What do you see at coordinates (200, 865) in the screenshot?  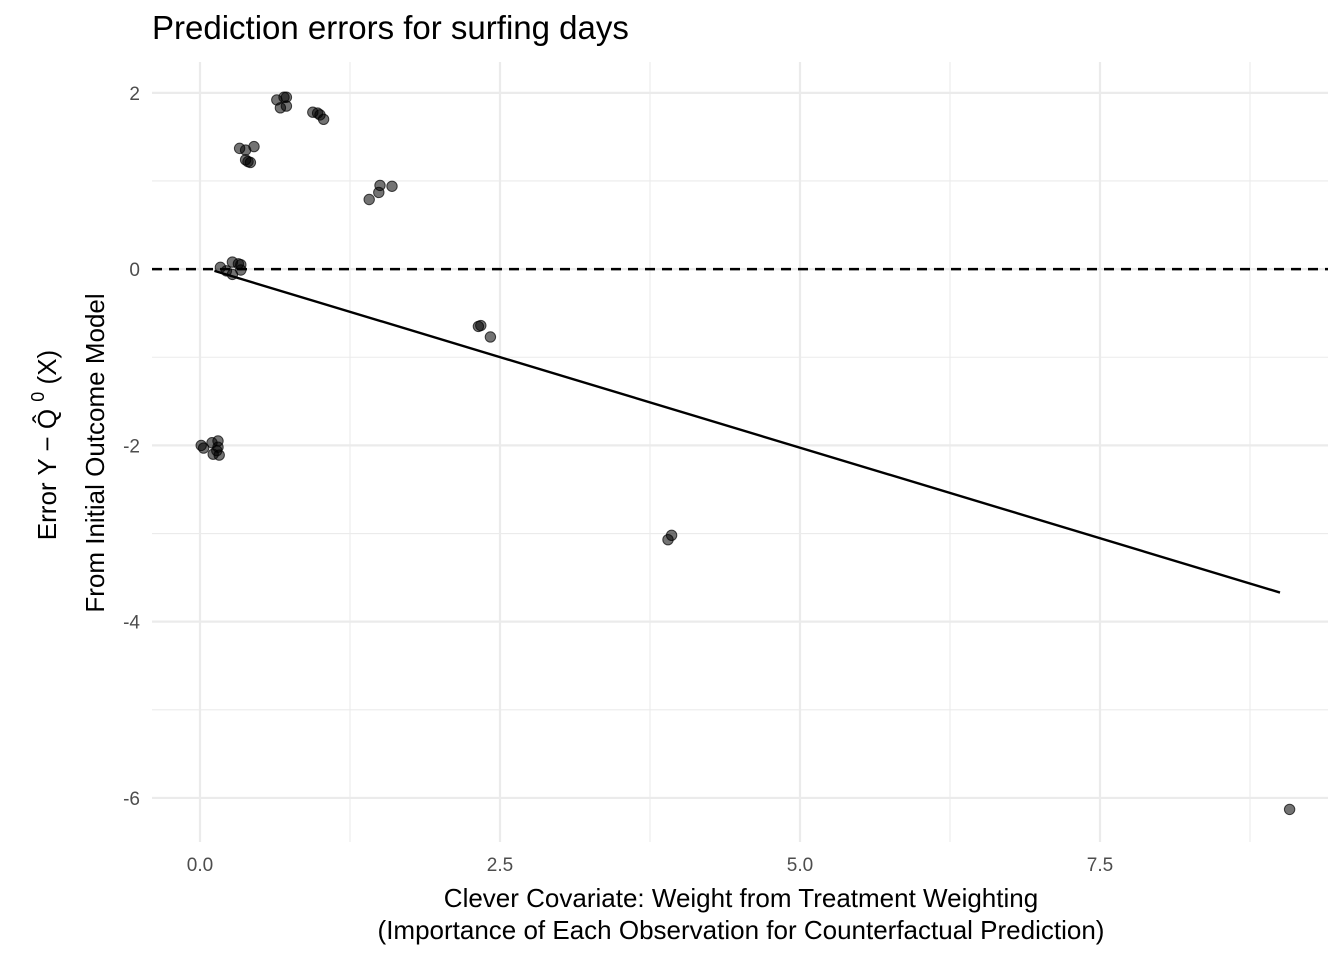 I see `x-tick-label: 0.0` at bounding box center [200, 865].